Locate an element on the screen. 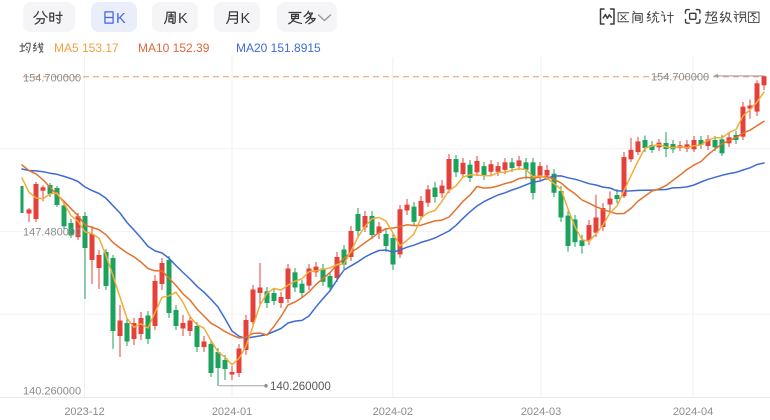 This screenshot has width=770, height=420. svg-text: 147.480000 is located at coordinates (52, 233).